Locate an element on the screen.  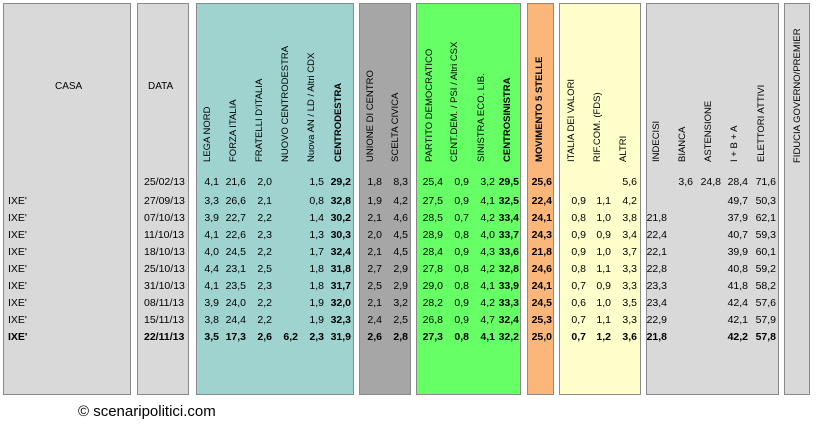
band-centro is located at coordinates (385, 199).